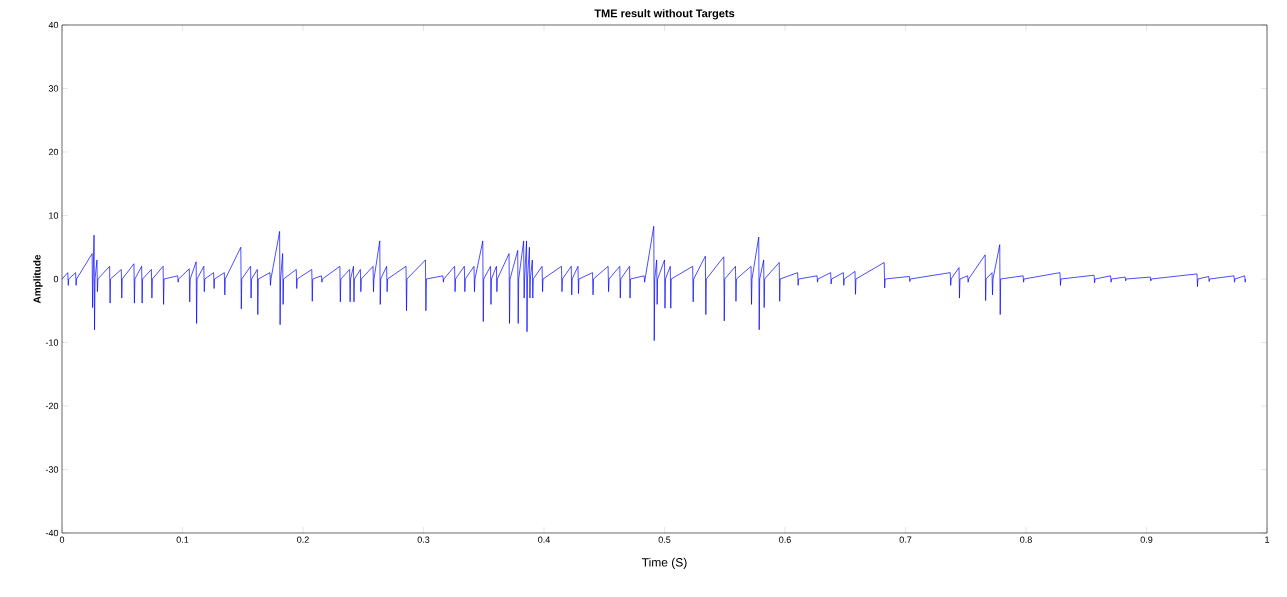  What do you see at coordinates (1267, 539) in the screenshot?
I see `x-tick-label: 1` at bounding box center [1267, 539].